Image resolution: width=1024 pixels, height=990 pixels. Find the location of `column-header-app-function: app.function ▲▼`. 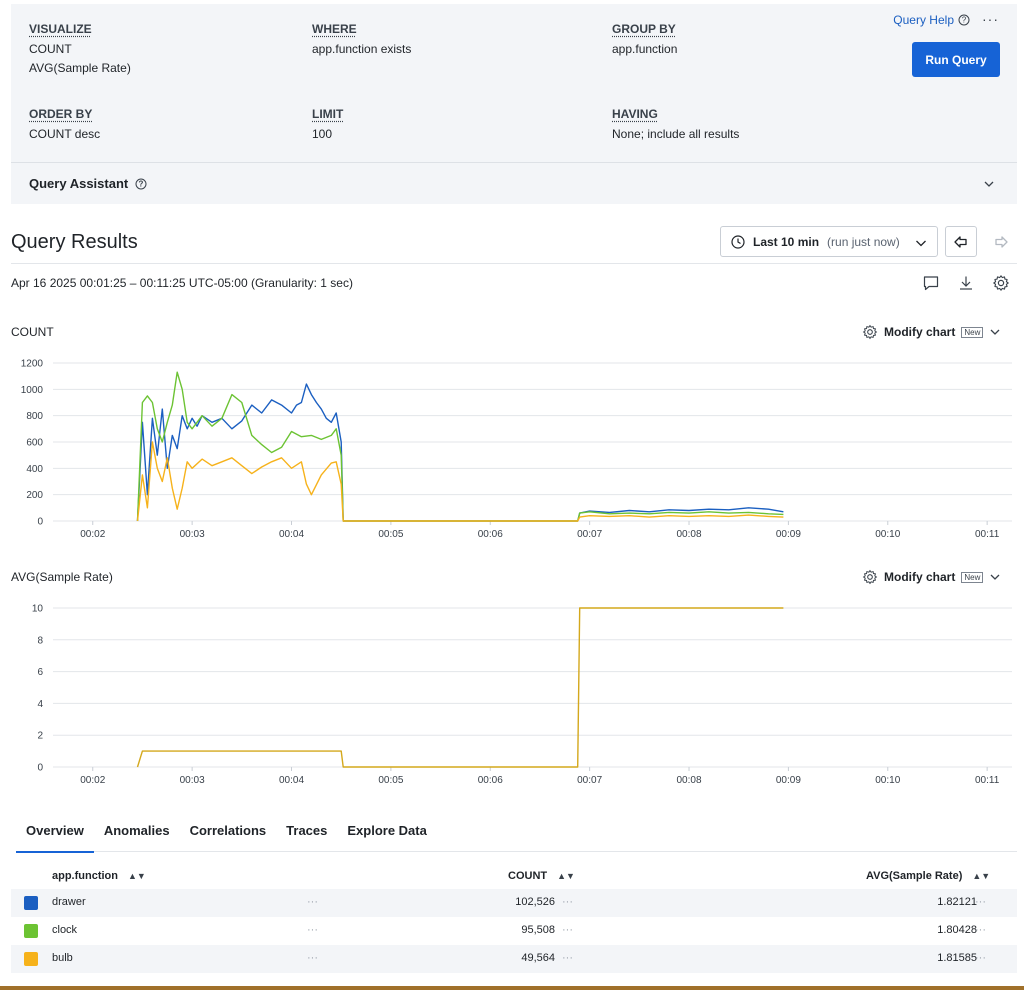

column-header-app-function: app.function ▲▼ is located at coordinates (99, 876).